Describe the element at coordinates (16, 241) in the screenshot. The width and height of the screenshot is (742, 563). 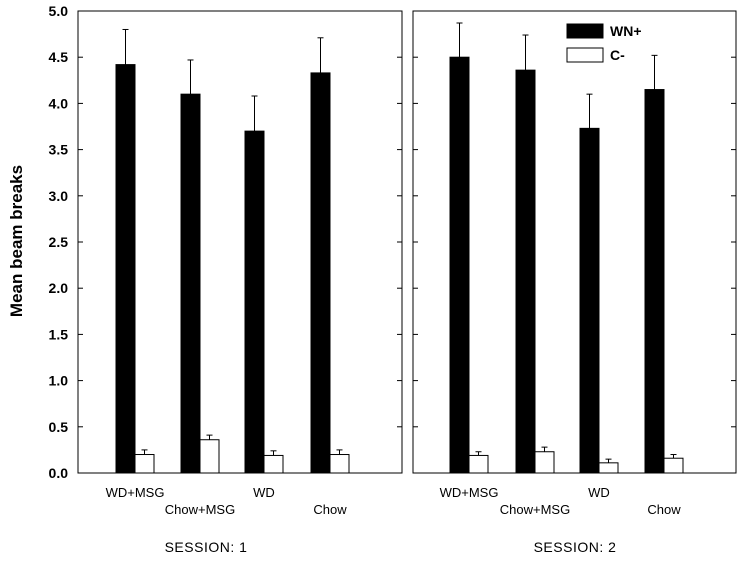
I see `y-axis-label: Mean beam breaks` at that location.